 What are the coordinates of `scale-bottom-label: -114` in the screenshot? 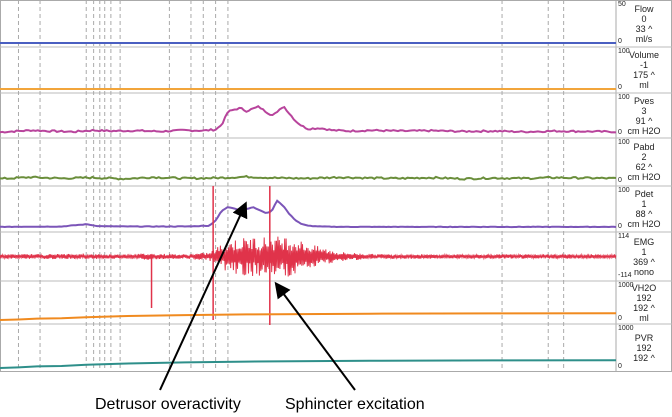 It's located at (625, 275).